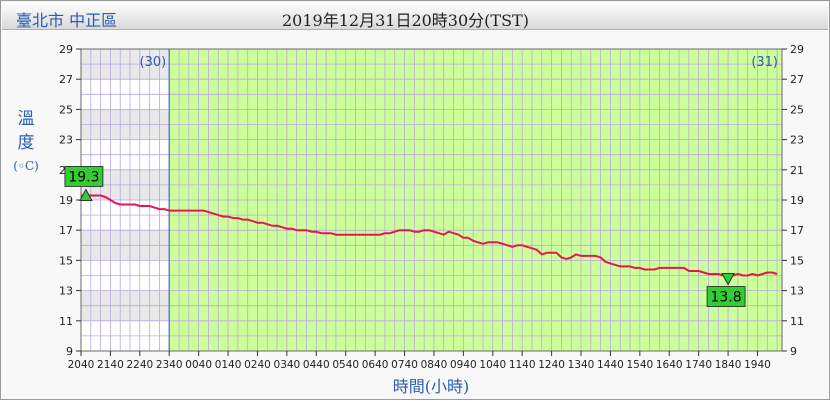 The width and height of the screenshot is (830, 401). I want to click on y-tick-label-left: 17, so click(66, 230).